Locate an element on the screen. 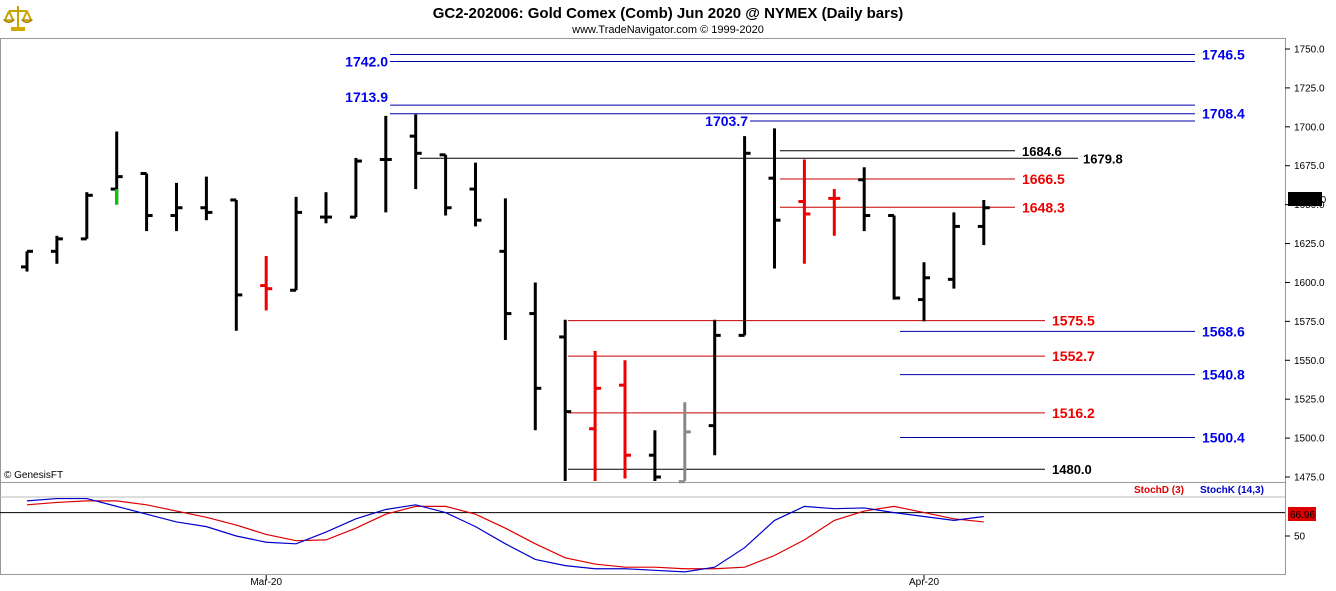  last-price-badge is located at coordinates (1305, 199).